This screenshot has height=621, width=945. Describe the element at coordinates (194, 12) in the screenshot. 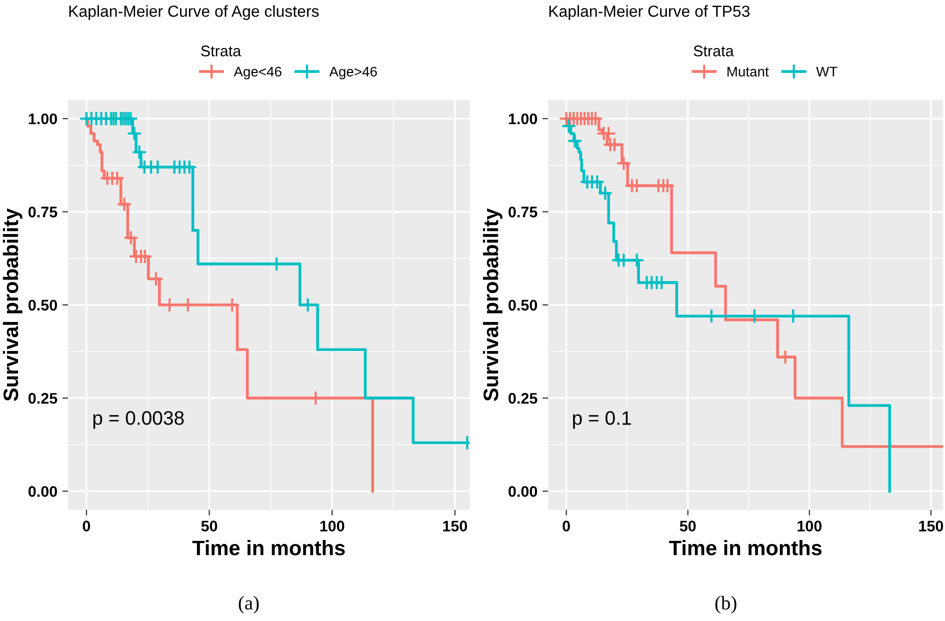

I see `chart-title: Kaplan-Meier Curve of Age clusters` at that location.